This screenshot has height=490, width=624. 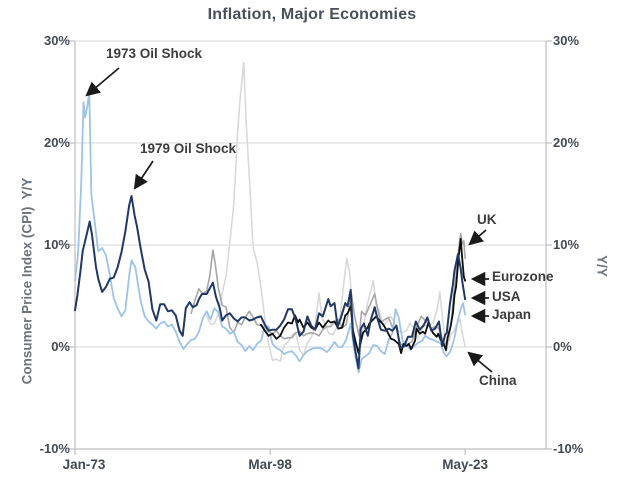 I want to click on x-axis-tick-label: Mar-98, so click(x=270, y=464).